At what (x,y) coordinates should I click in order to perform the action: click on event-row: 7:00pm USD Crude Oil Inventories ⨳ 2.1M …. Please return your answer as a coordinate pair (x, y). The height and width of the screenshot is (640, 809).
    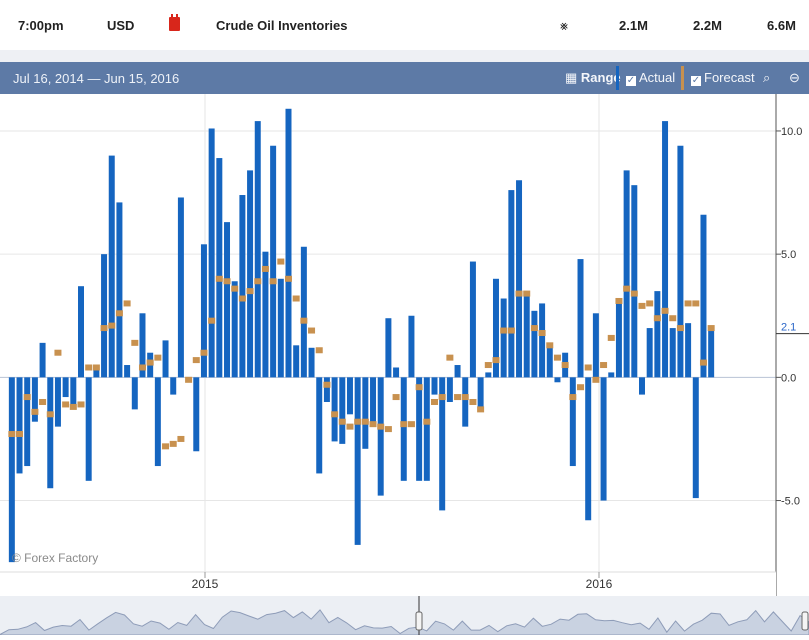
    Looking at the image, I should click on (404, 25).